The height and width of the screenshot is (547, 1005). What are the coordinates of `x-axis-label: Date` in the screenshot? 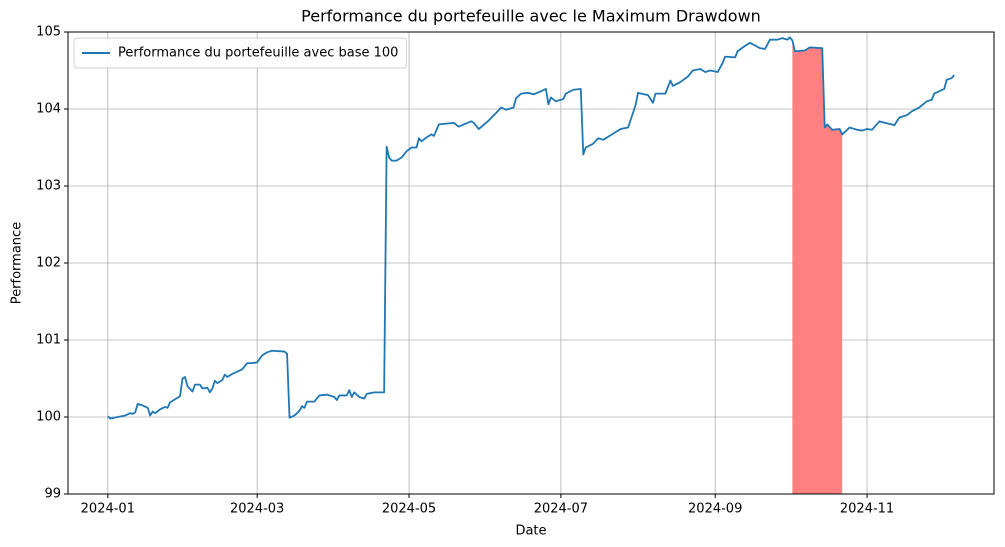 It's located at (530, 531).